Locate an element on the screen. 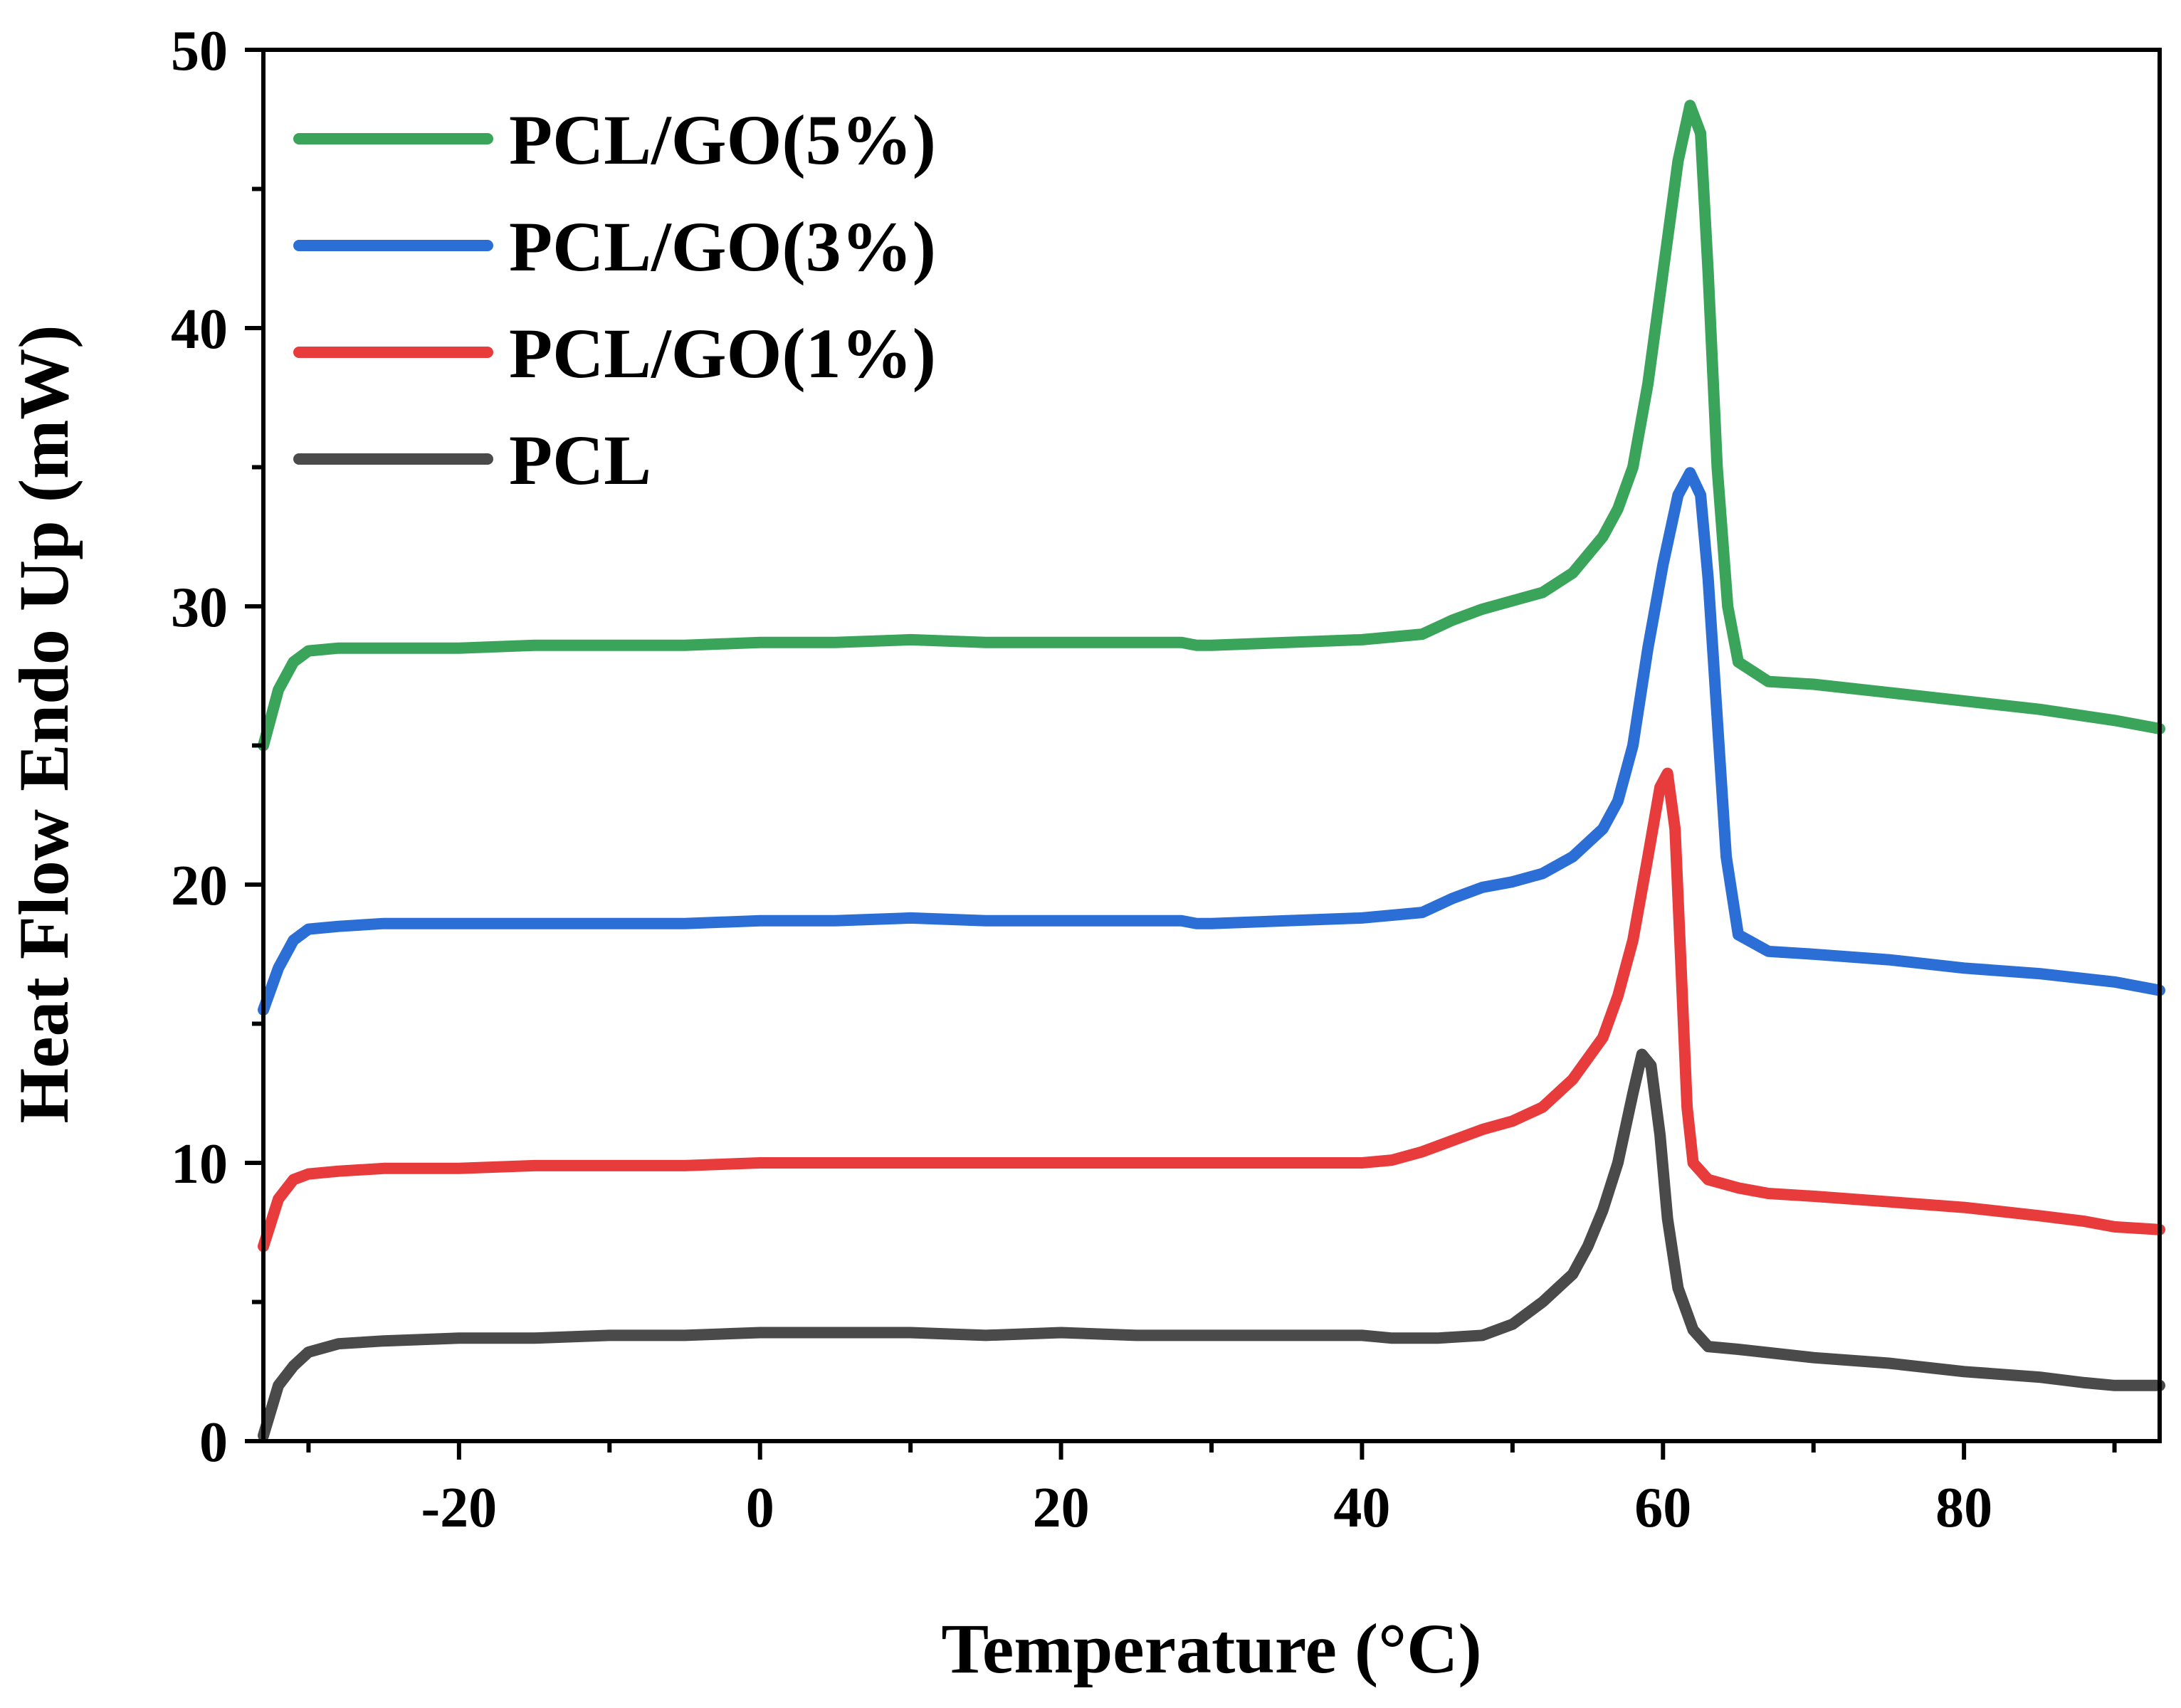  y-tick-label: 50 is located at coordinates (200, 52).